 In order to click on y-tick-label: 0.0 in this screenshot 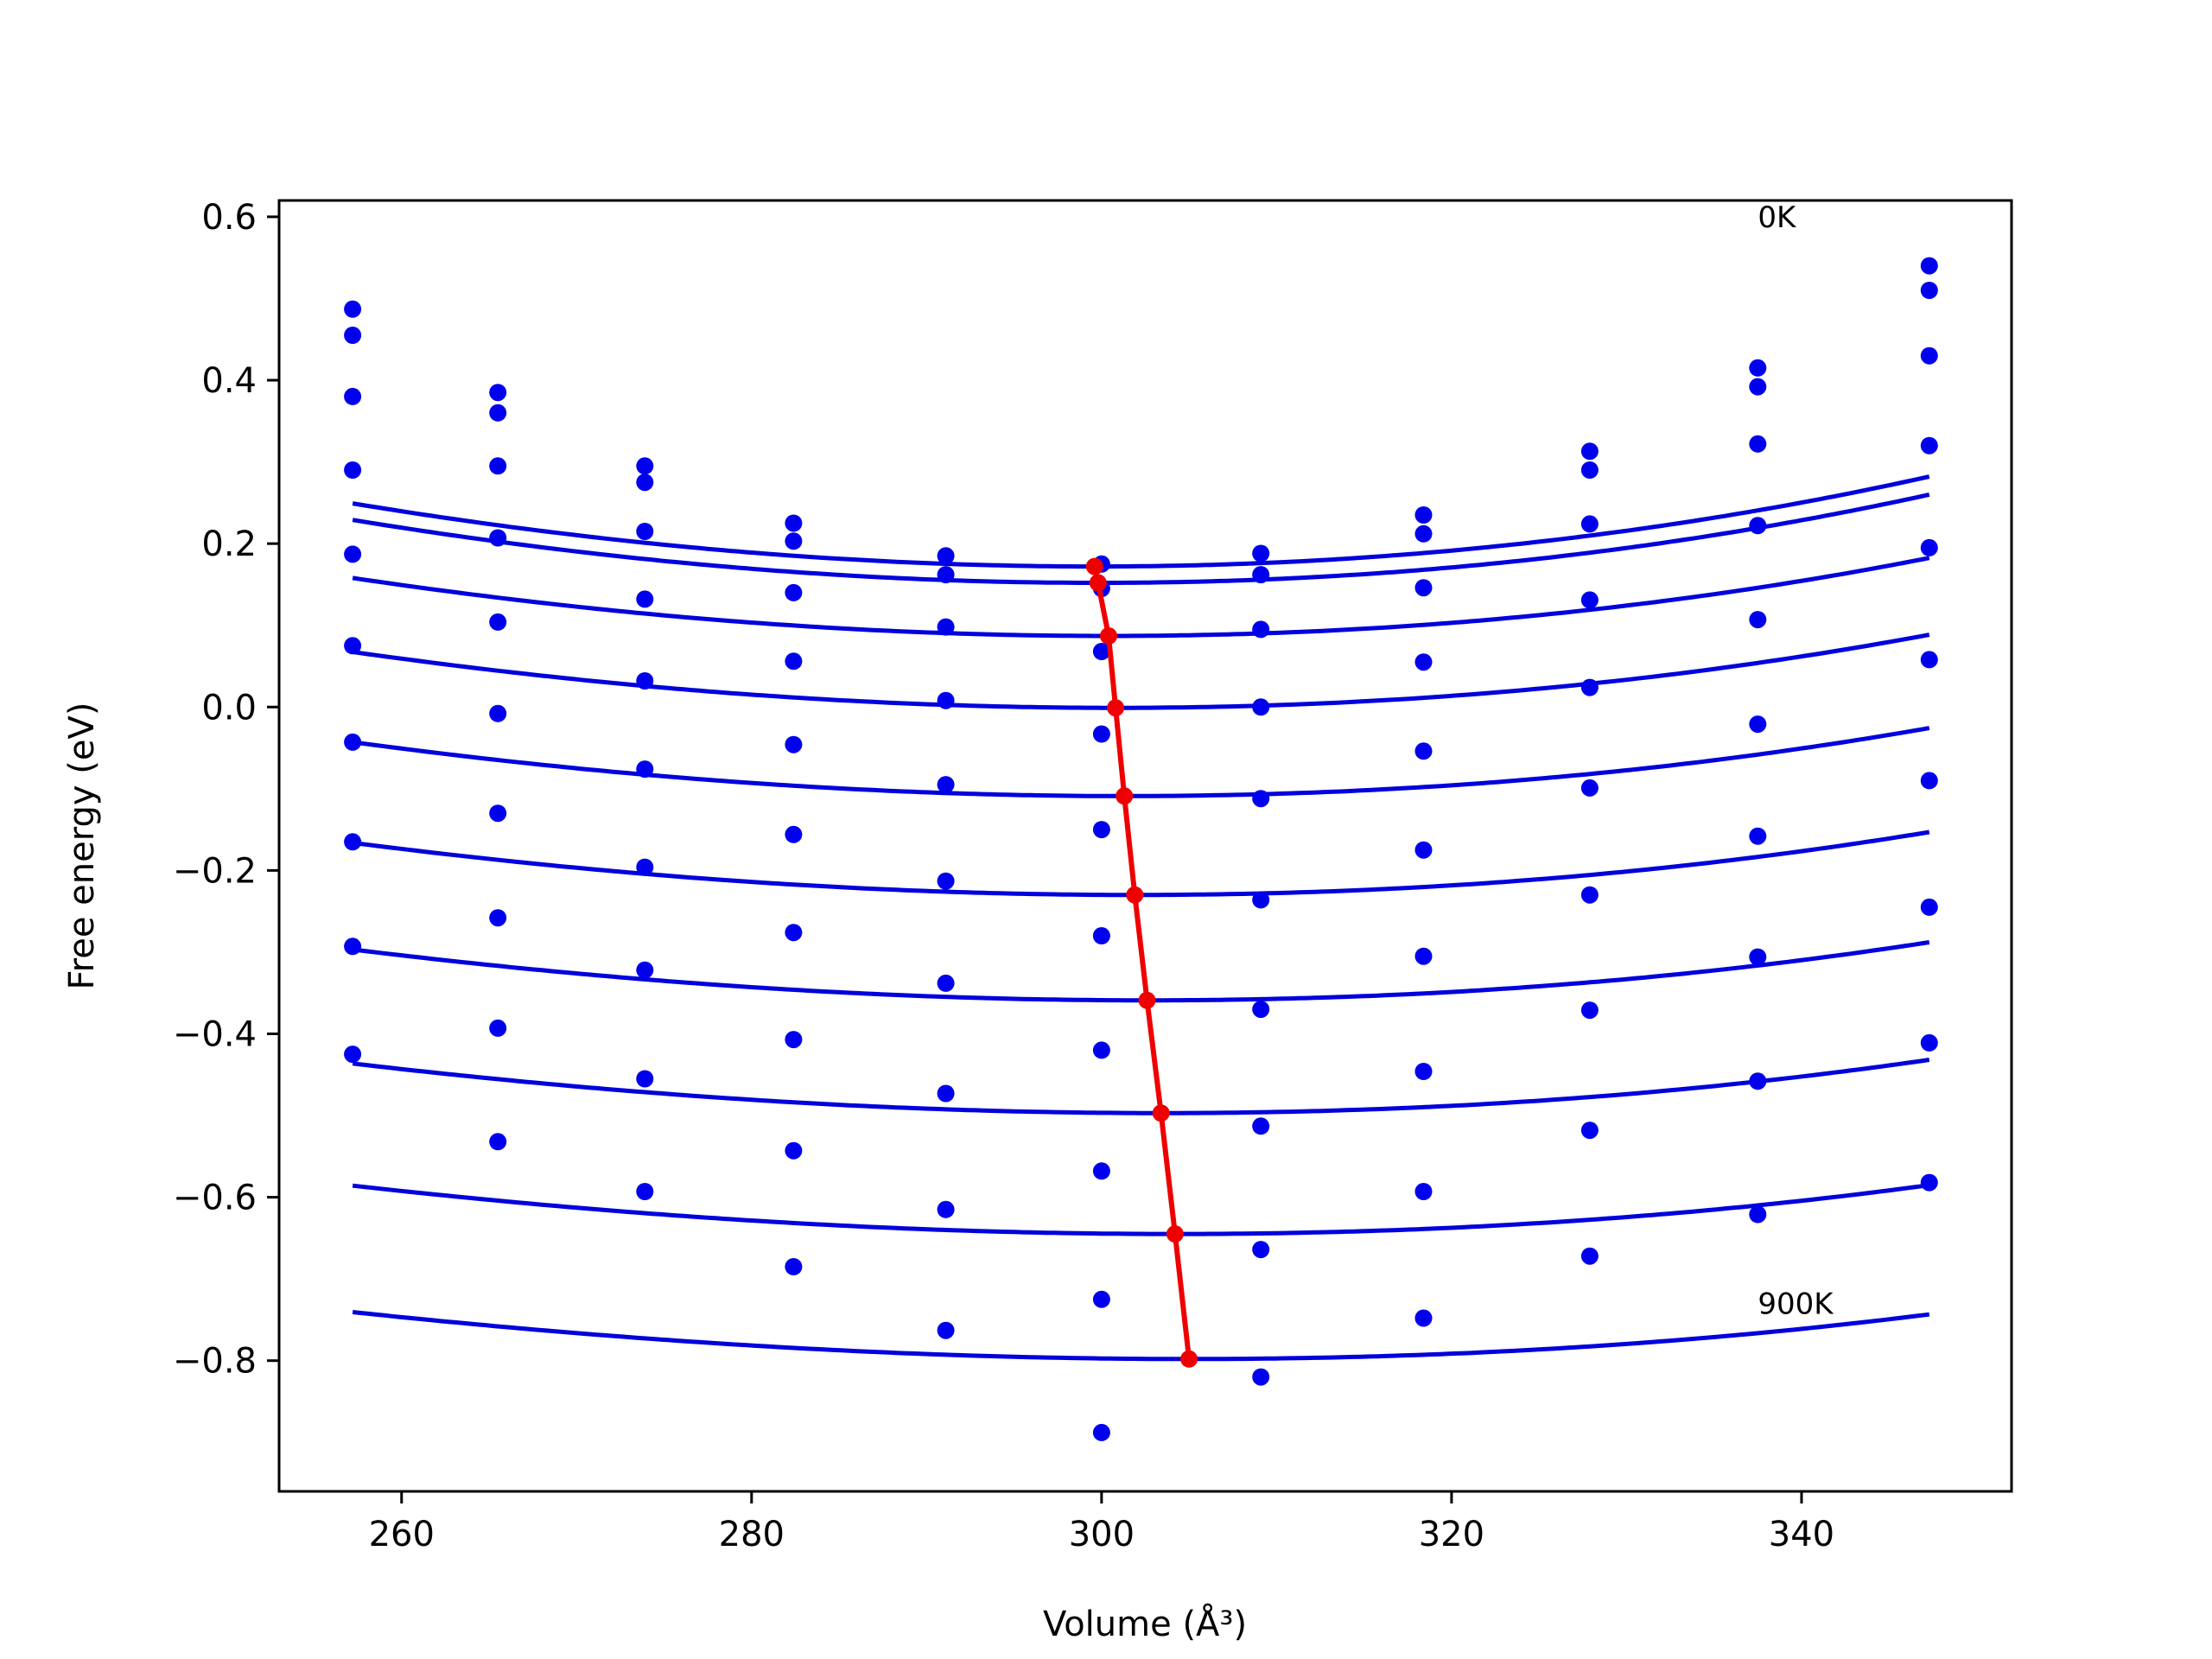, I will do `click(229, 708)`.